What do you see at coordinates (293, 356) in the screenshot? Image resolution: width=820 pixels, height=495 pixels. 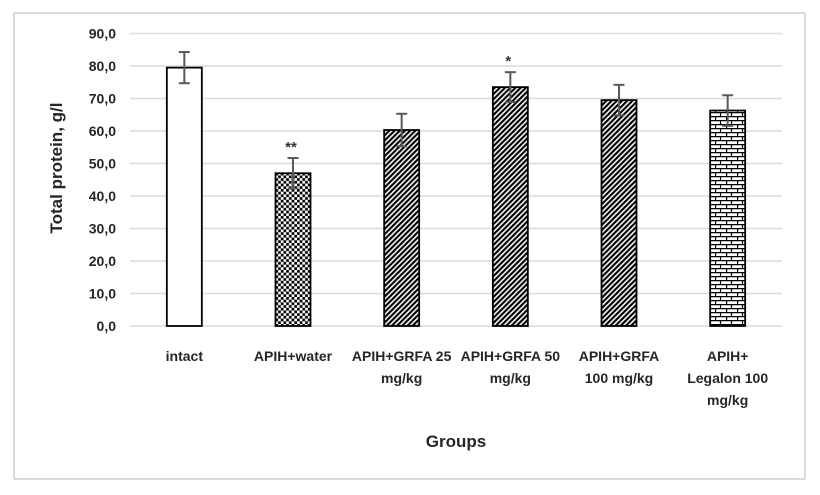 I see `category-label: APIH+water` at bounding box center [293, 356].